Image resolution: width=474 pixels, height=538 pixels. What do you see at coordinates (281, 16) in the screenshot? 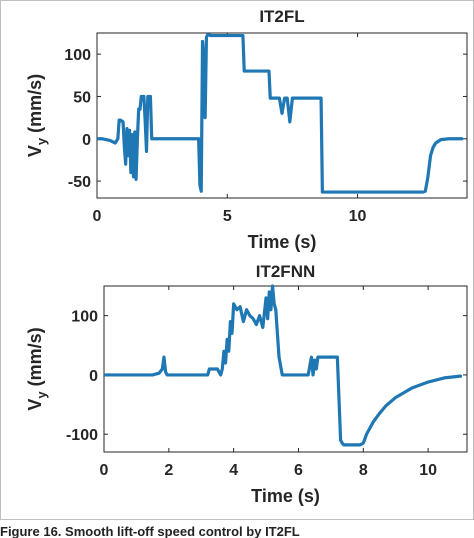
I see `chart-title: IT2FL` at bounding box center [281, 16].